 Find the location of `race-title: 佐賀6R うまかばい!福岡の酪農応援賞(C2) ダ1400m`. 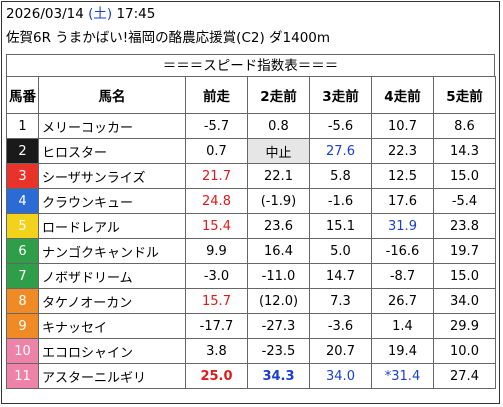

race-title: 佐賀6R うまかばい!福岡の酪農応援賞(C2) ダ1400m is located at coordinates (168, 38).